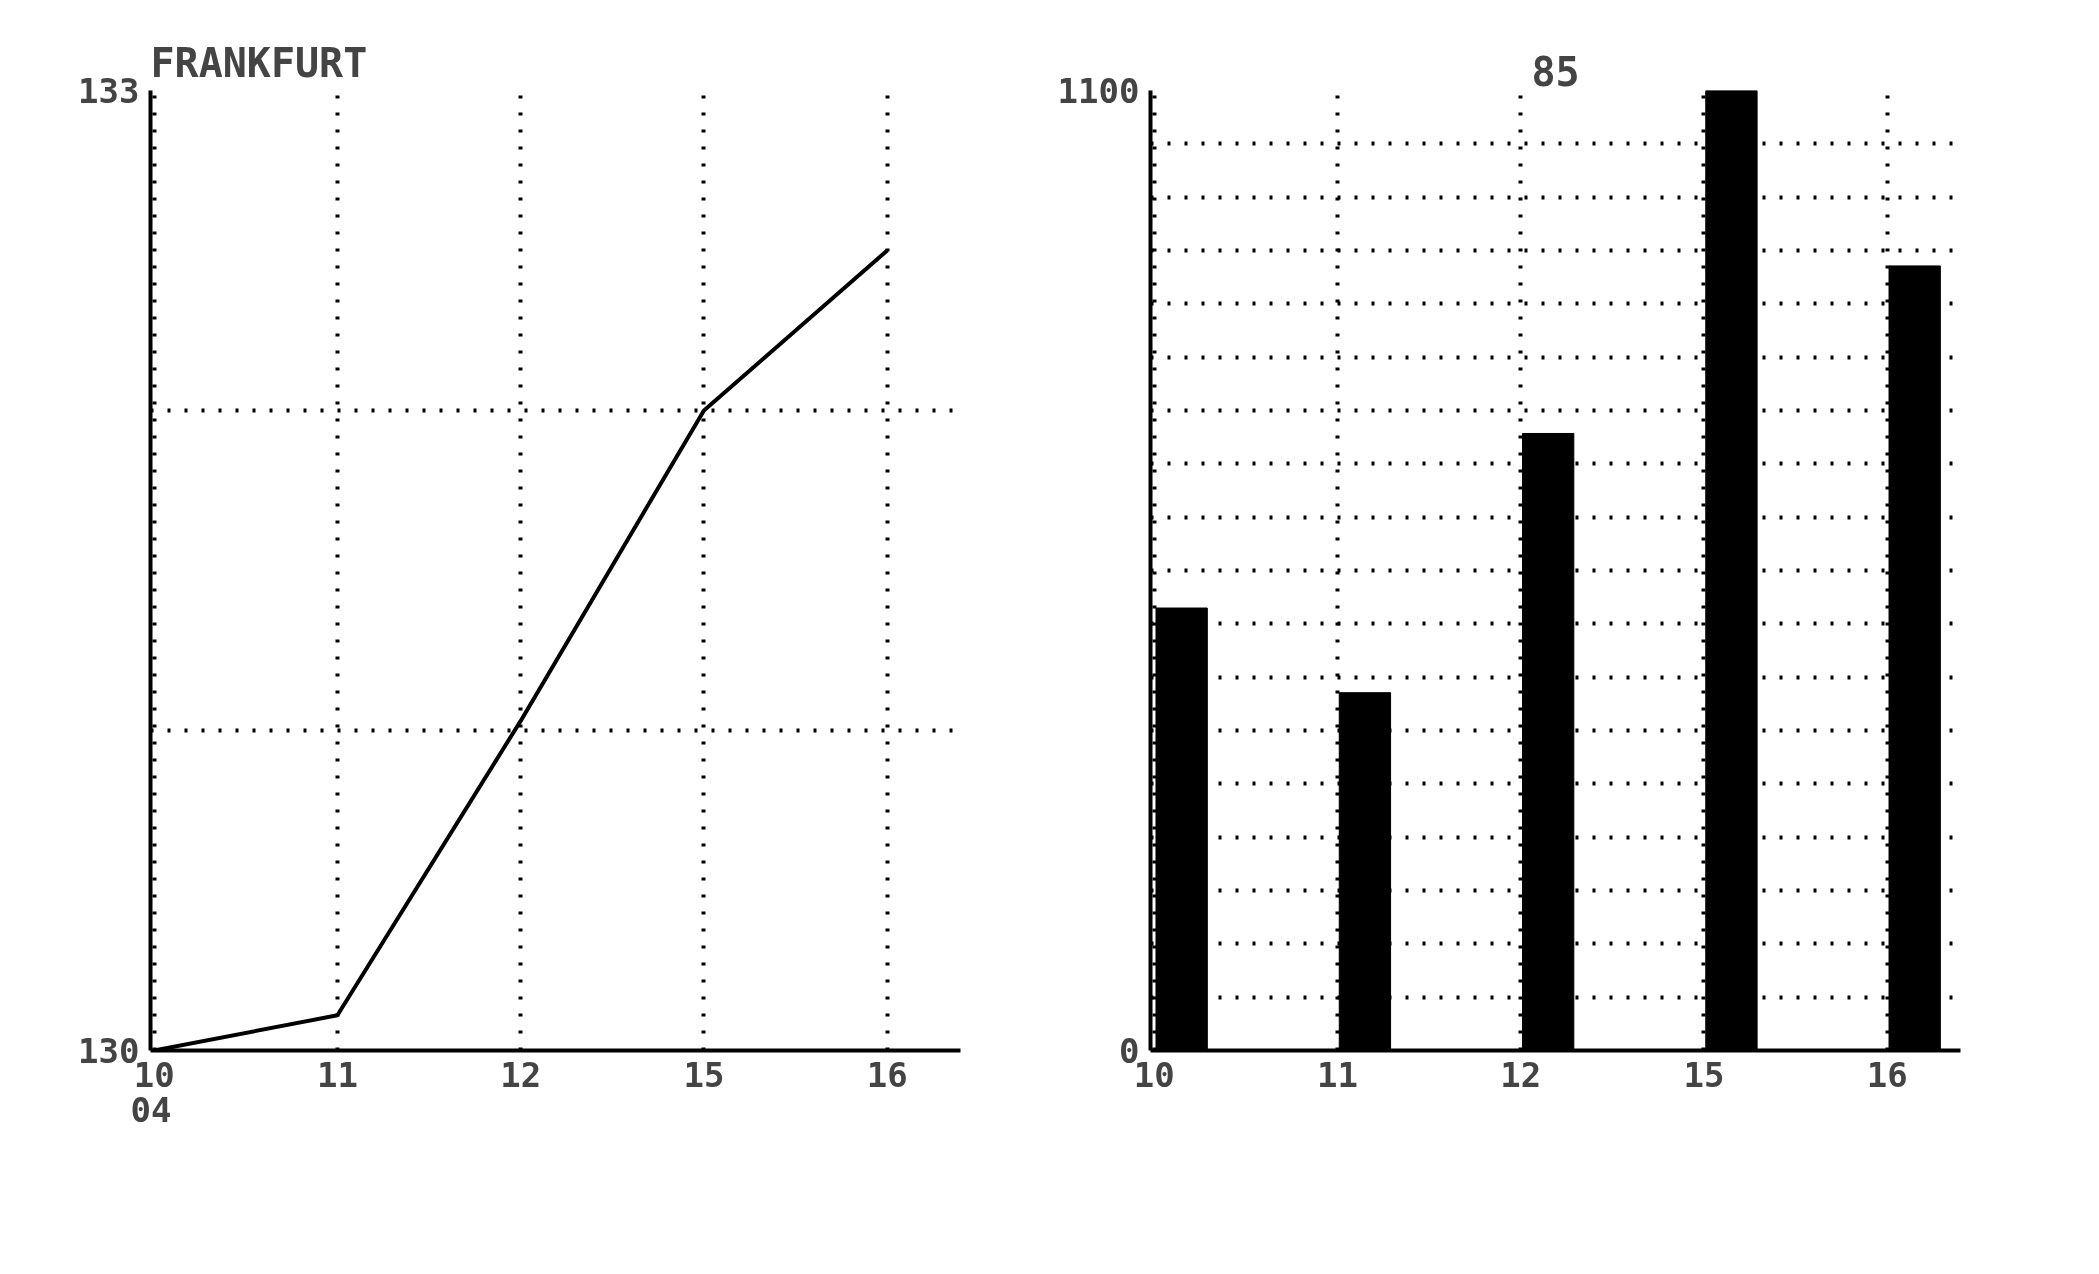 This screenshot has height=1274, width=2099. What do you see at coordinates (1555, 71) in the screenshot?
I see `chart-title: 85` at bounding box center [1555, 71].